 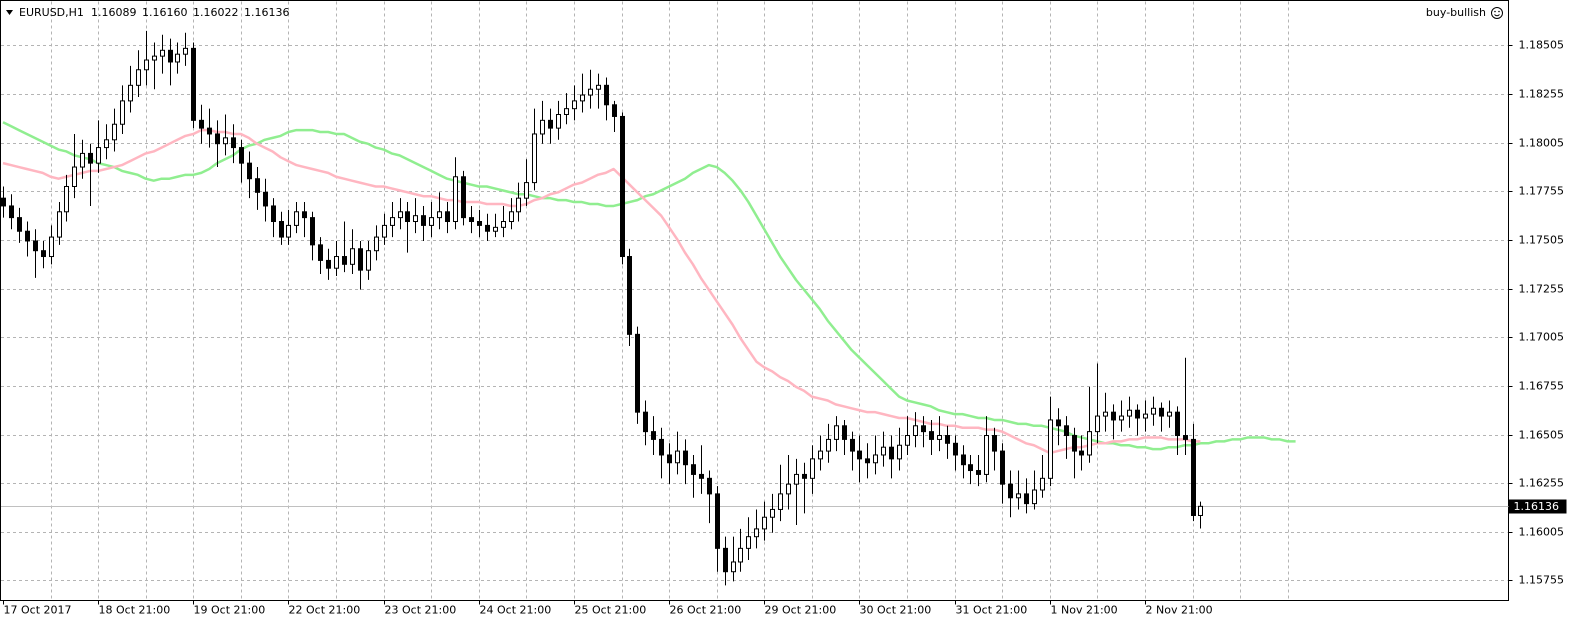 I want to click on collapse-arrow, so click(x=9, y=12).